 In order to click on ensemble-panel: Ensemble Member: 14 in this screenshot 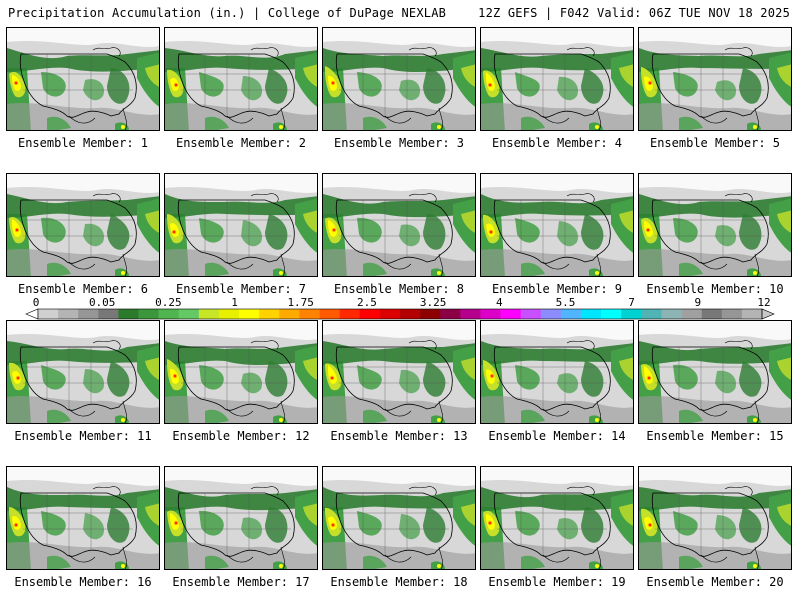, I will do `click(557, 381)`.